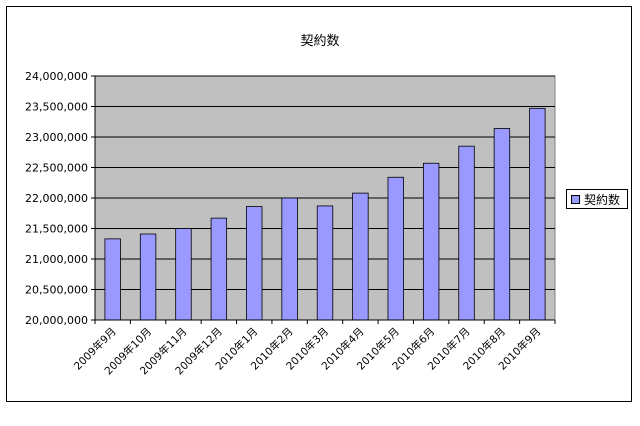  What do you see at coordinates (320, 41) in the screenshot?
I see `chart-title: 契約数` at bounding box center [320, 41].